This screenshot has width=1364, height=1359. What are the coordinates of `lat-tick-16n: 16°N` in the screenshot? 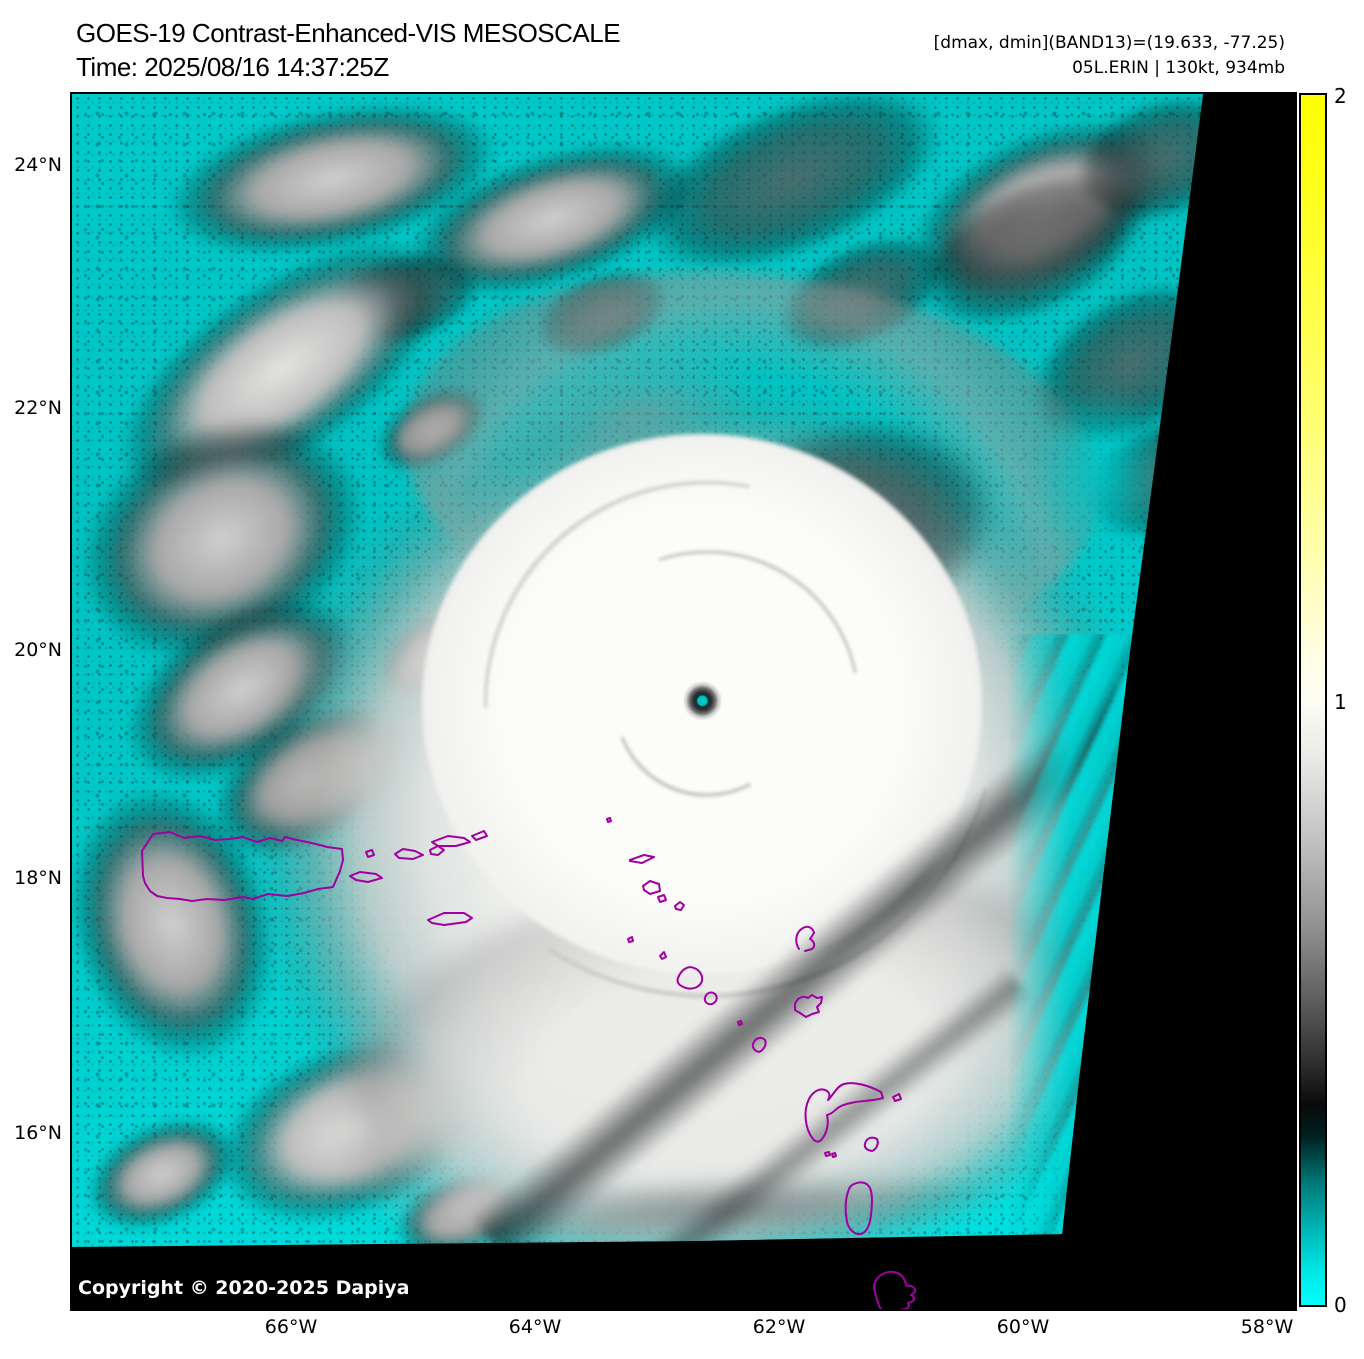 It's located at (38, 1133).